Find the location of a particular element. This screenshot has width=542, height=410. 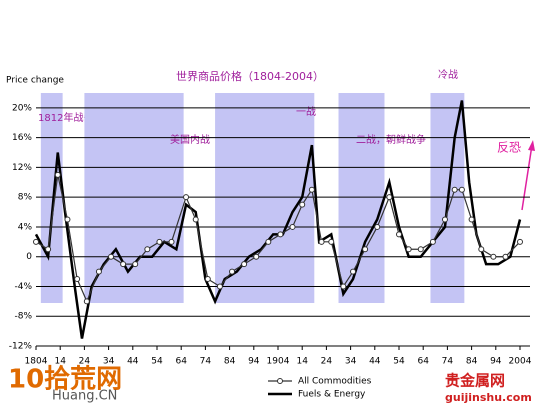

y-tick-label: -8% is located at coordinates (23, 317).